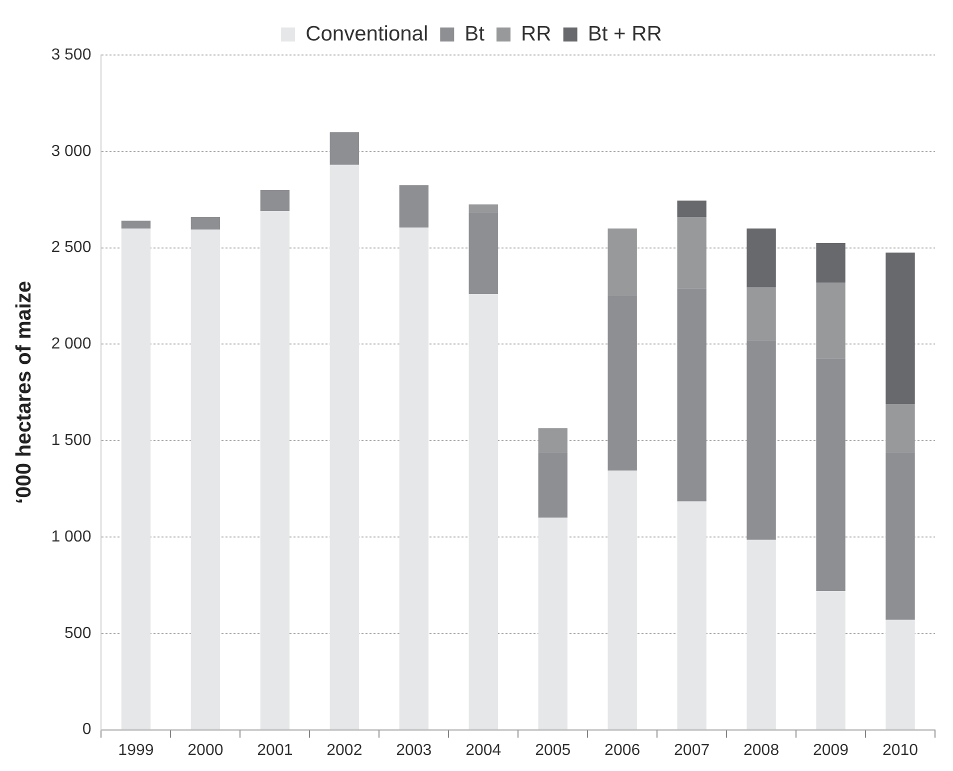 The height and width of the screenshot is (771, 953). Describe the element at coordinates (24, 392) in the screenshot. I see `y-axis-title: ‘000 hectares of maize` at that location.